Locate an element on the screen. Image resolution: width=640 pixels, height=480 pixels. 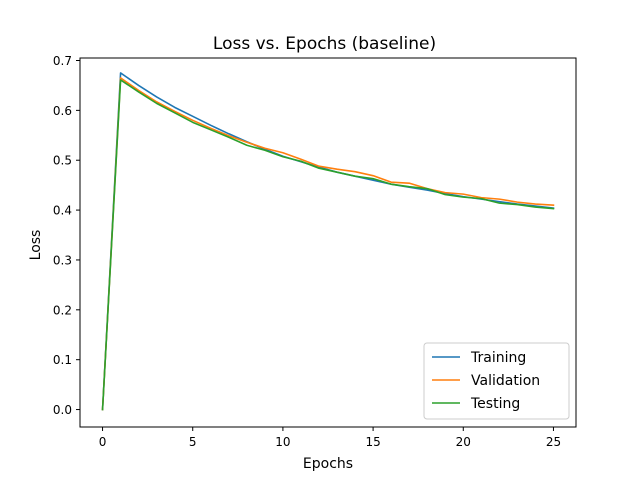
x-tick-label: 0 is located at coordinates (103, 442).